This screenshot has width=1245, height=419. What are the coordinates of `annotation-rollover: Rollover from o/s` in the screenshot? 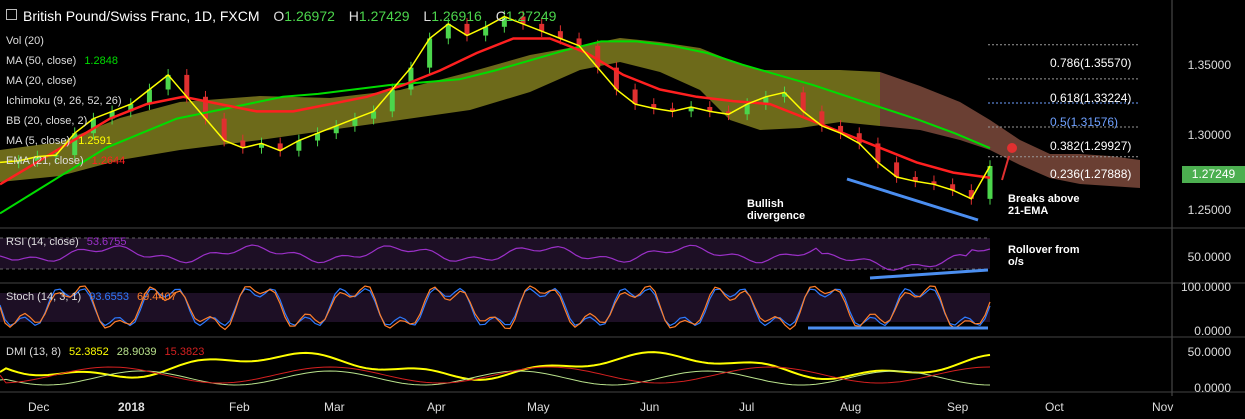 It's located at (1044, 256).